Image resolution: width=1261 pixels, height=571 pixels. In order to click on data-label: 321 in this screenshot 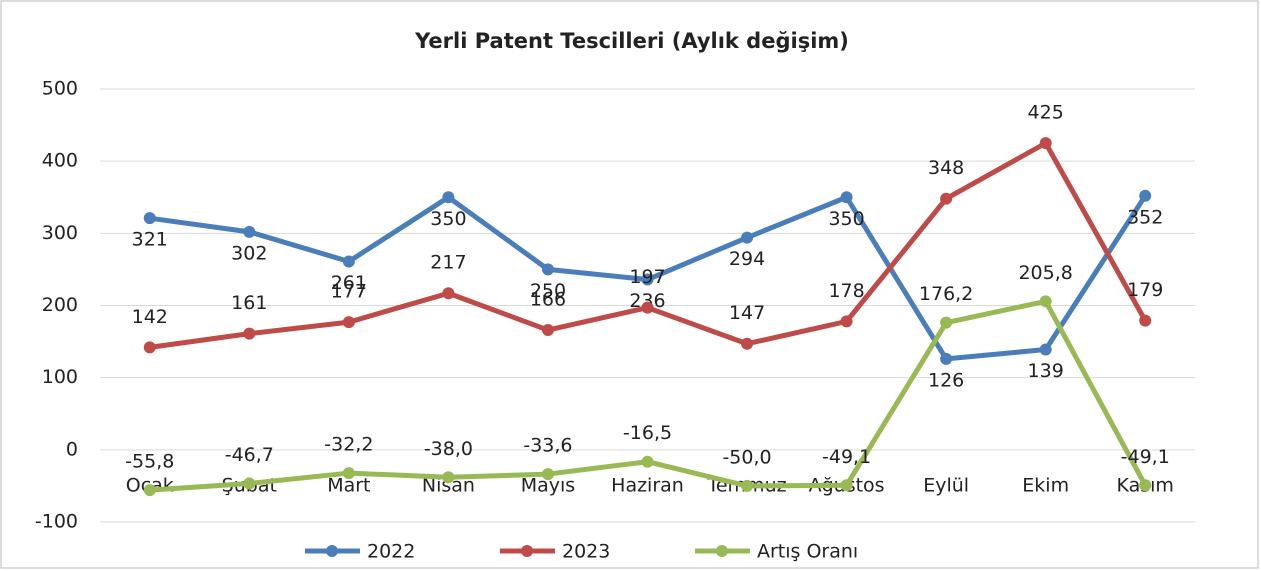, I will do `click(150, 240)`.